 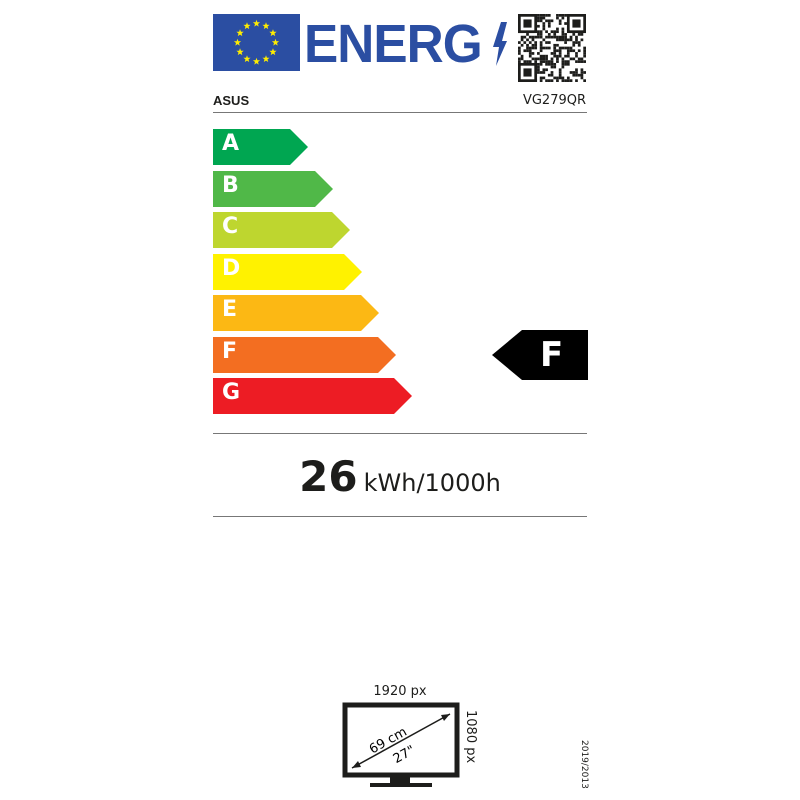 I want to click on diagonal-inch: 27", so click(x=404, y=755).